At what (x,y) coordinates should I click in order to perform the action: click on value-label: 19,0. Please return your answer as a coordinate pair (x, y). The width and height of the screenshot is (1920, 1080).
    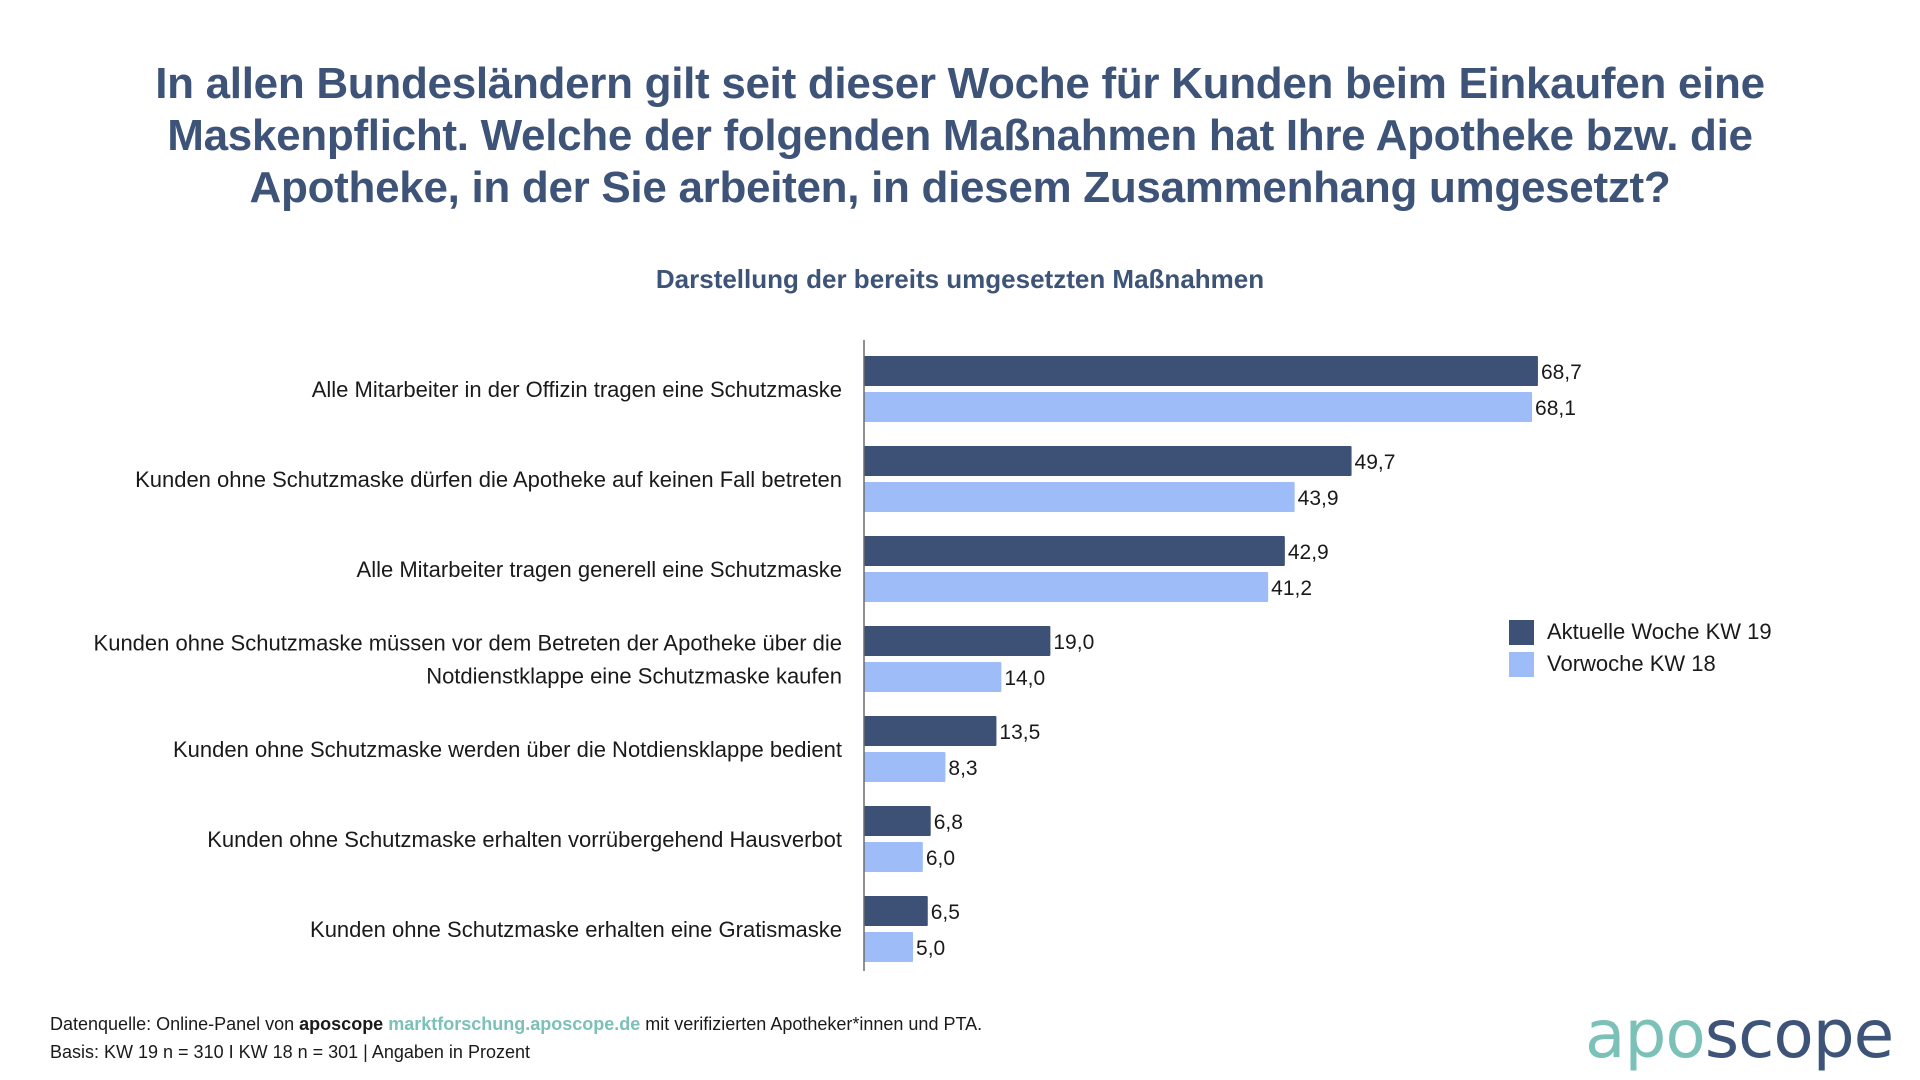
    Looking at the image, I should click on (1073, 642).